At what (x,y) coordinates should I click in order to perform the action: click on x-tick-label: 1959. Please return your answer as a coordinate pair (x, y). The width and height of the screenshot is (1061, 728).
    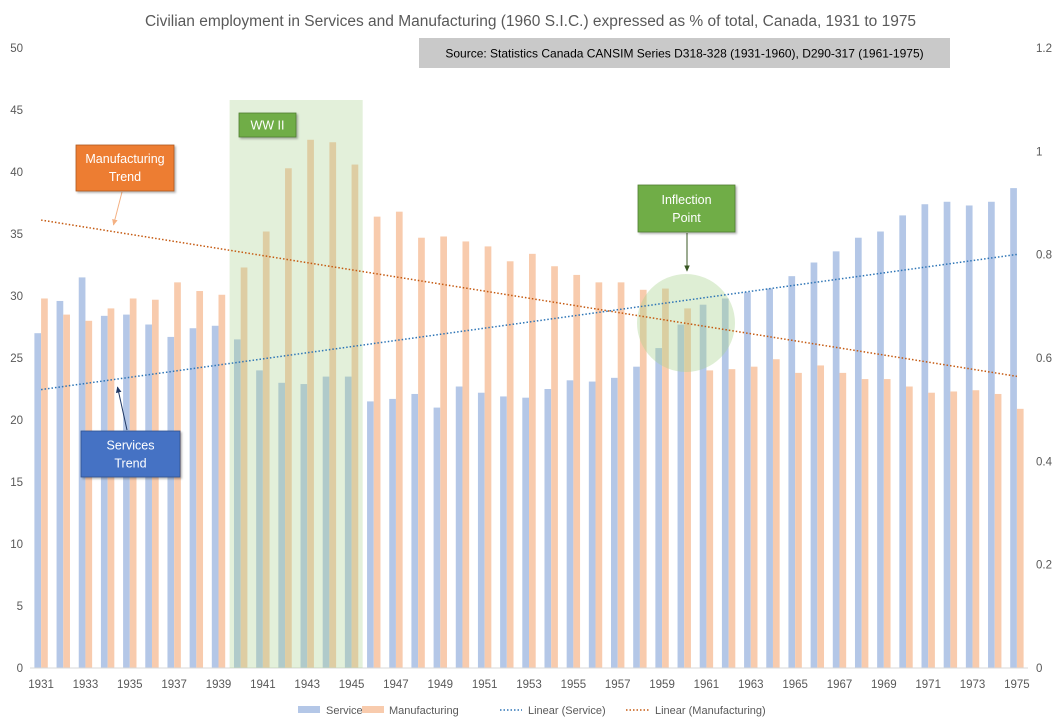
    Looking at the image, I should click on (662, 685).